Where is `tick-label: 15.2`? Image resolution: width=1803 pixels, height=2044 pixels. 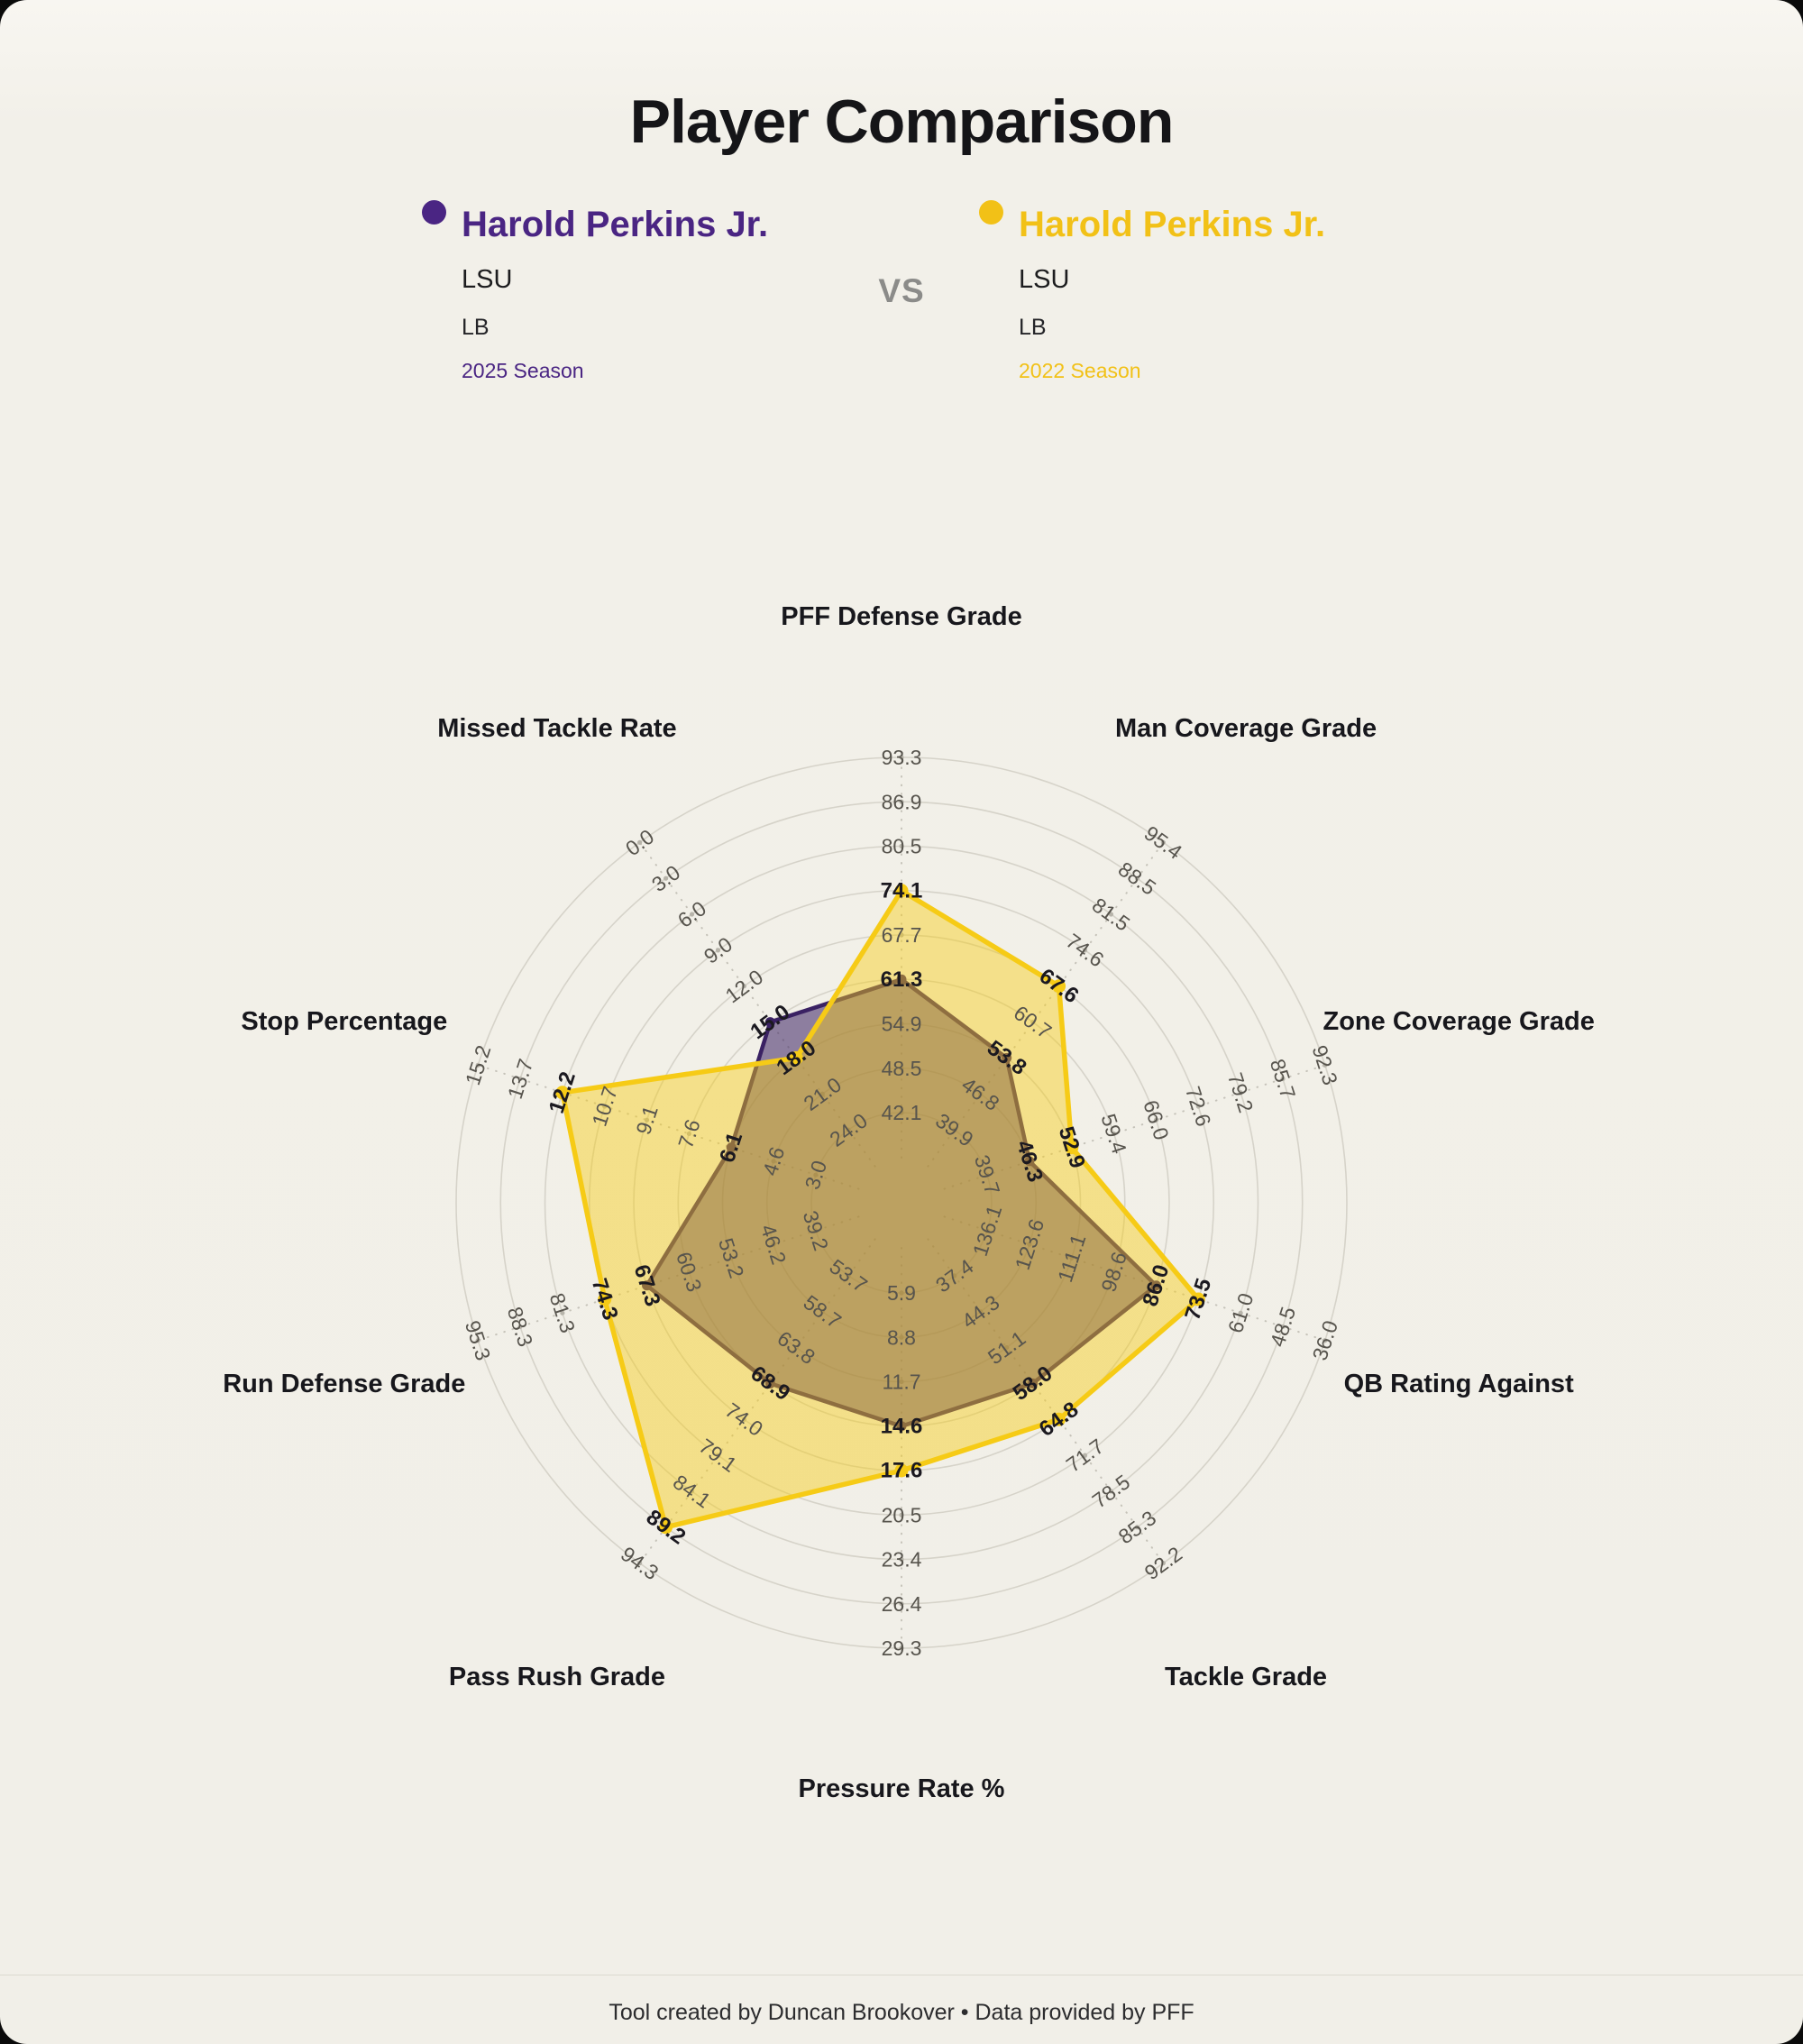
tick-label: 15.2 is located at coordinates (478, 1065).